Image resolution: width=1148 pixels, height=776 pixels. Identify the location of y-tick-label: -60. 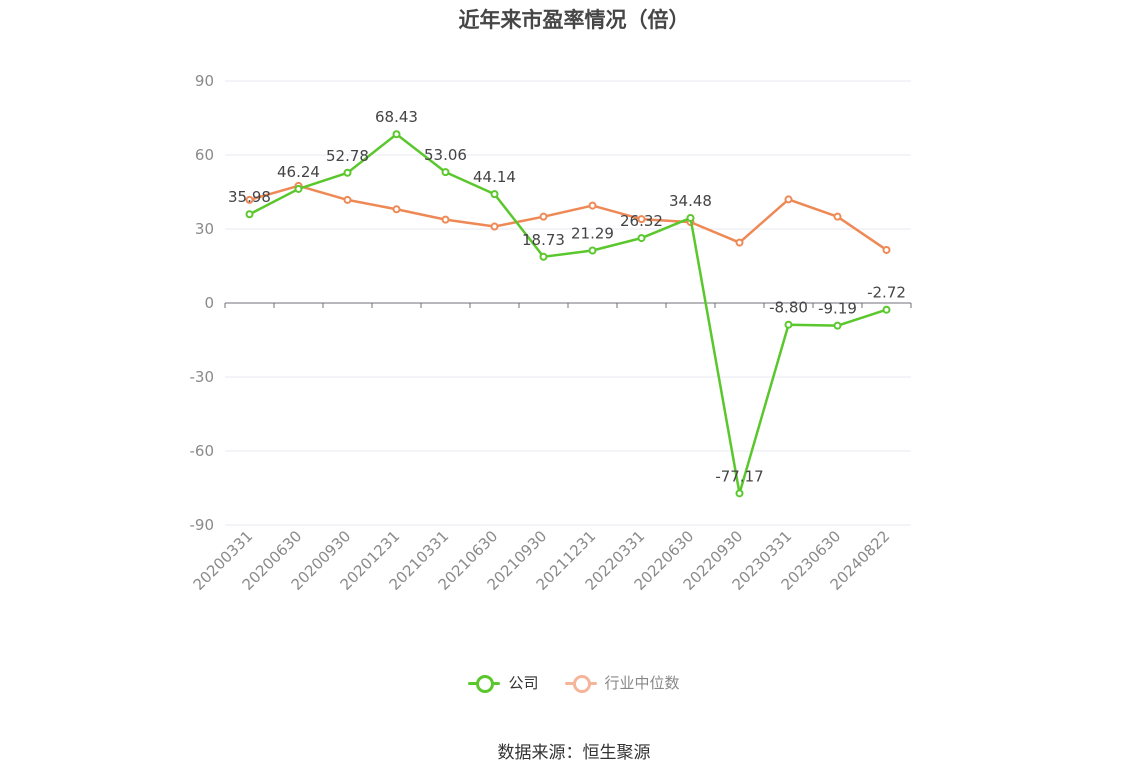
(202, 451).